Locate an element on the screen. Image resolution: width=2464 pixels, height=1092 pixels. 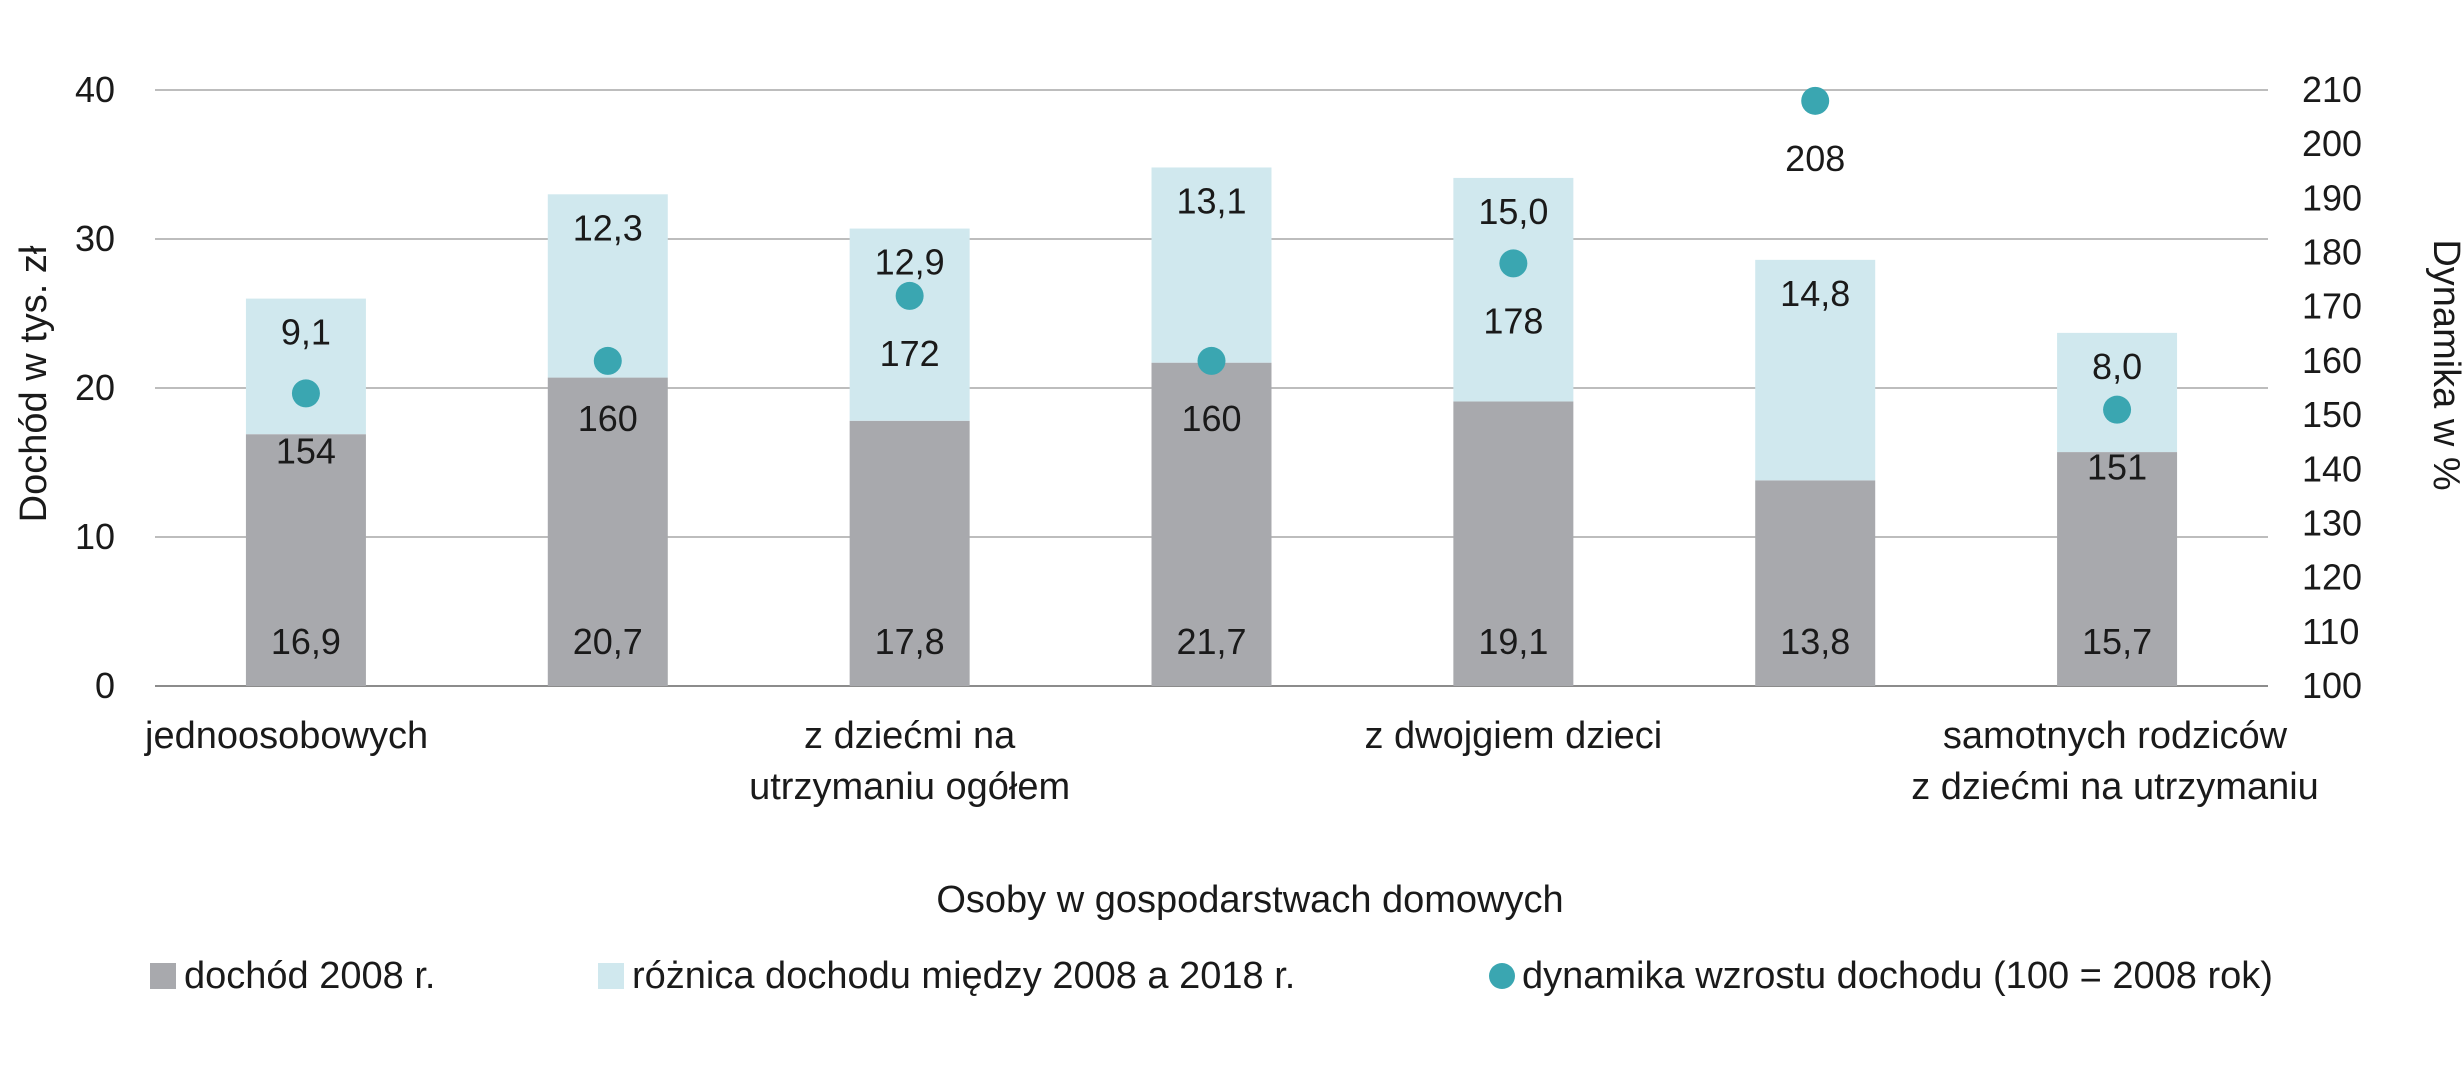
data-label-growth-dynamics: 208 is located at coordinates (1815, 158).